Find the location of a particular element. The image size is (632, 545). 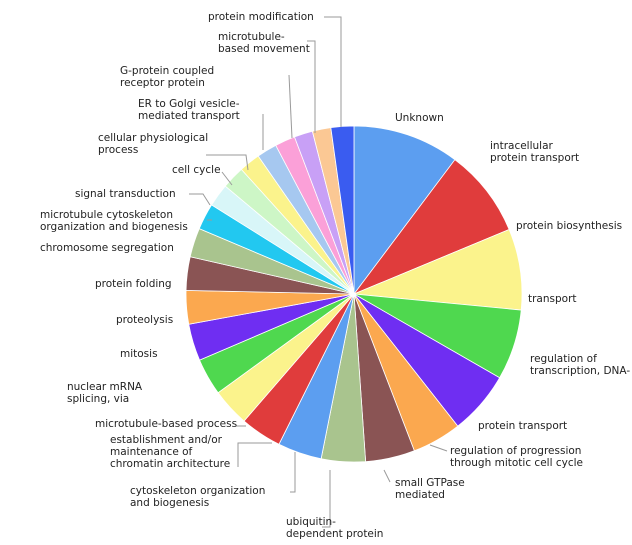

slice-label: microtubule-based movement is located at coordinates (264, 43).